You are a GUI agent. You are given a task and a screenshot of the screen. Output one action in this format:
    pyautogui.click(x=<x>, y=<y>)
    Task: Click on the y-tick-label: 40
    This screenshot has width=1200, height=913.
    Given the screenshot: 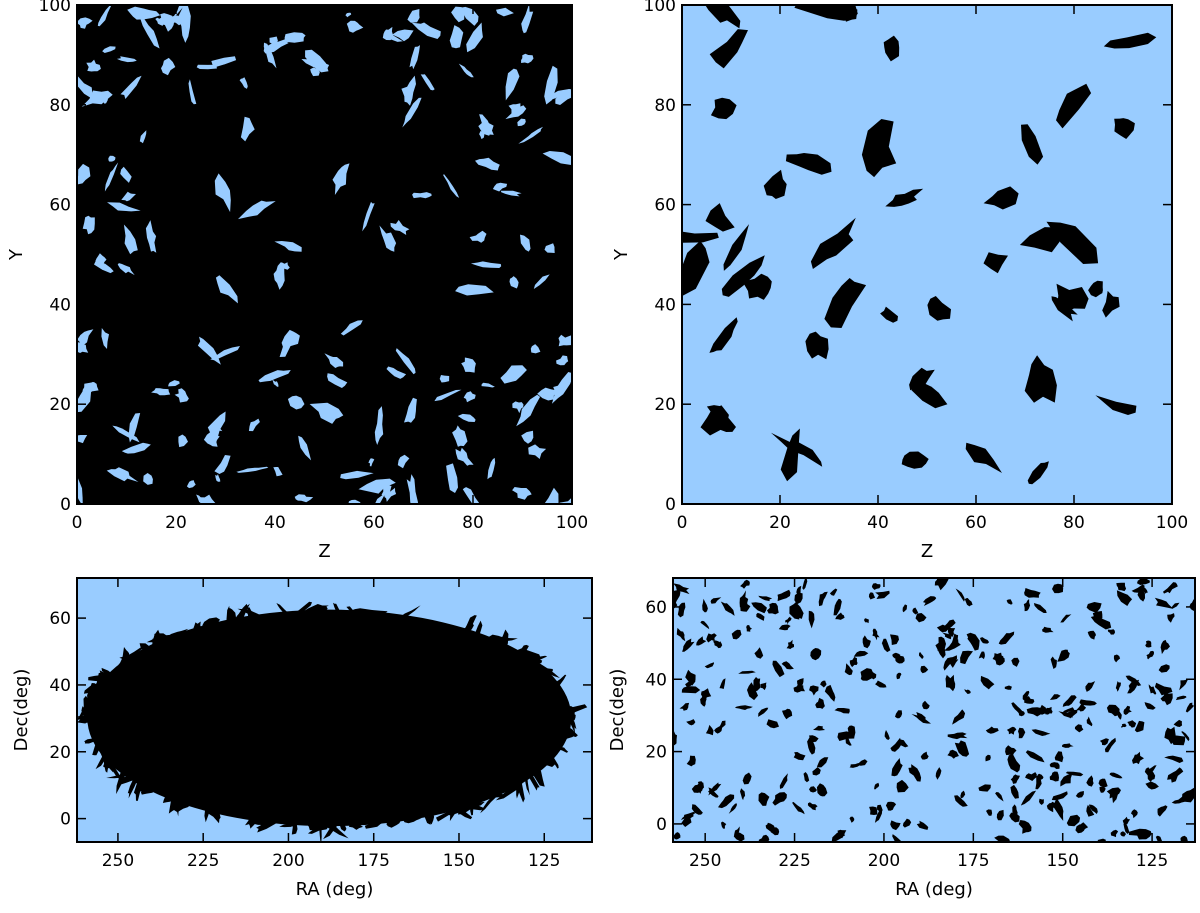 What is the action you would take?
    pyautogui.click(x=60, y=686)
    